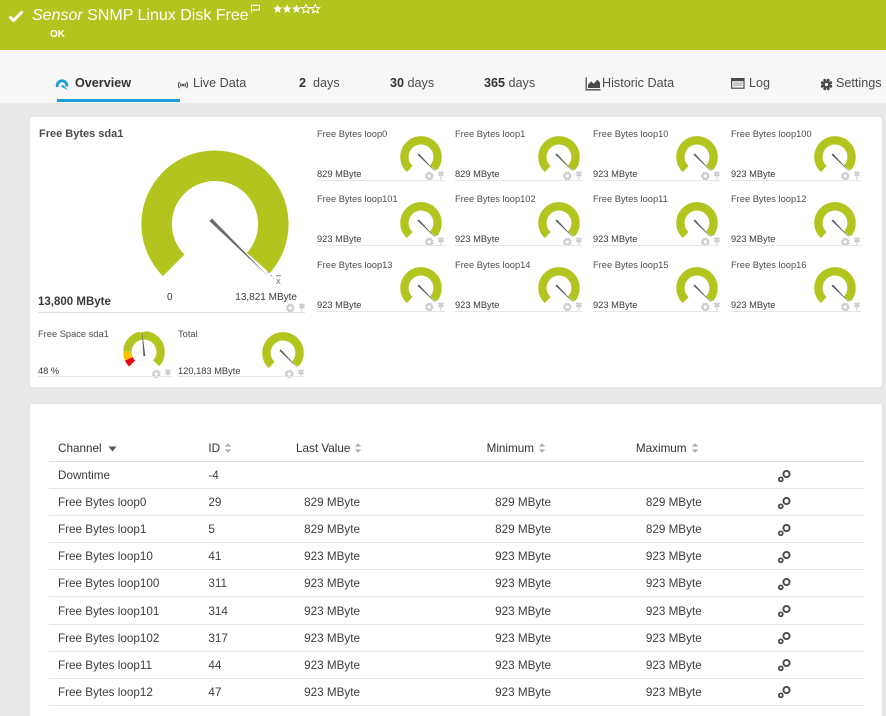 This screenshot has width=886, height=716. Describe the element at coordinates (278, 281) in the screenshot. I see `svg-text: x` at that location.